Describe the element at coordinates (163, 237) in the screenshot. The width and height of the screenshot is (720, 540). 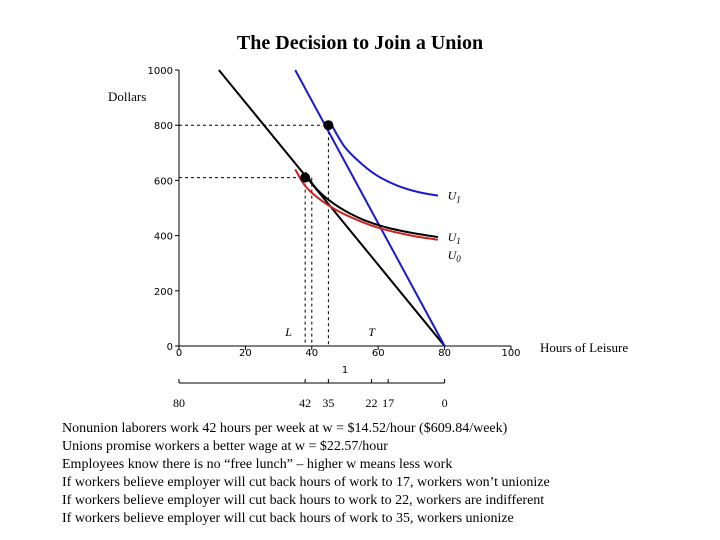
I see `y-tick-label: 400` at that location.